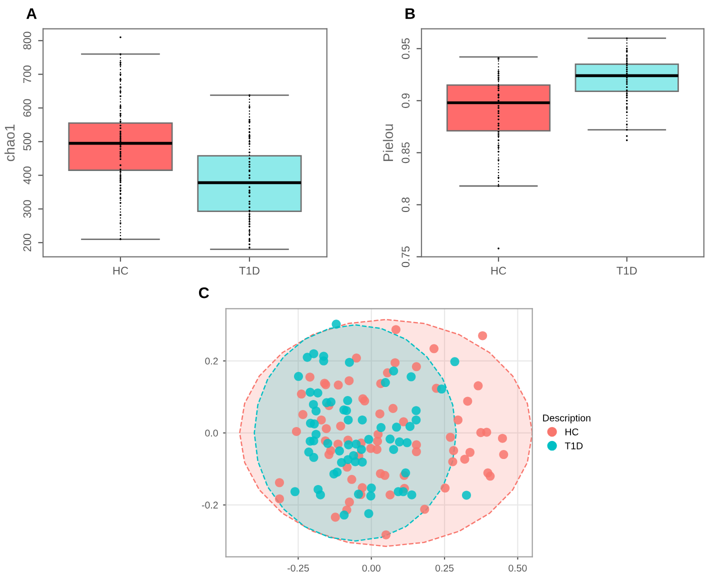  What do you see at coordinates (27, 74) in the screenshot?
I see `y-tick-label: 700` at bounding box center [27, 74].